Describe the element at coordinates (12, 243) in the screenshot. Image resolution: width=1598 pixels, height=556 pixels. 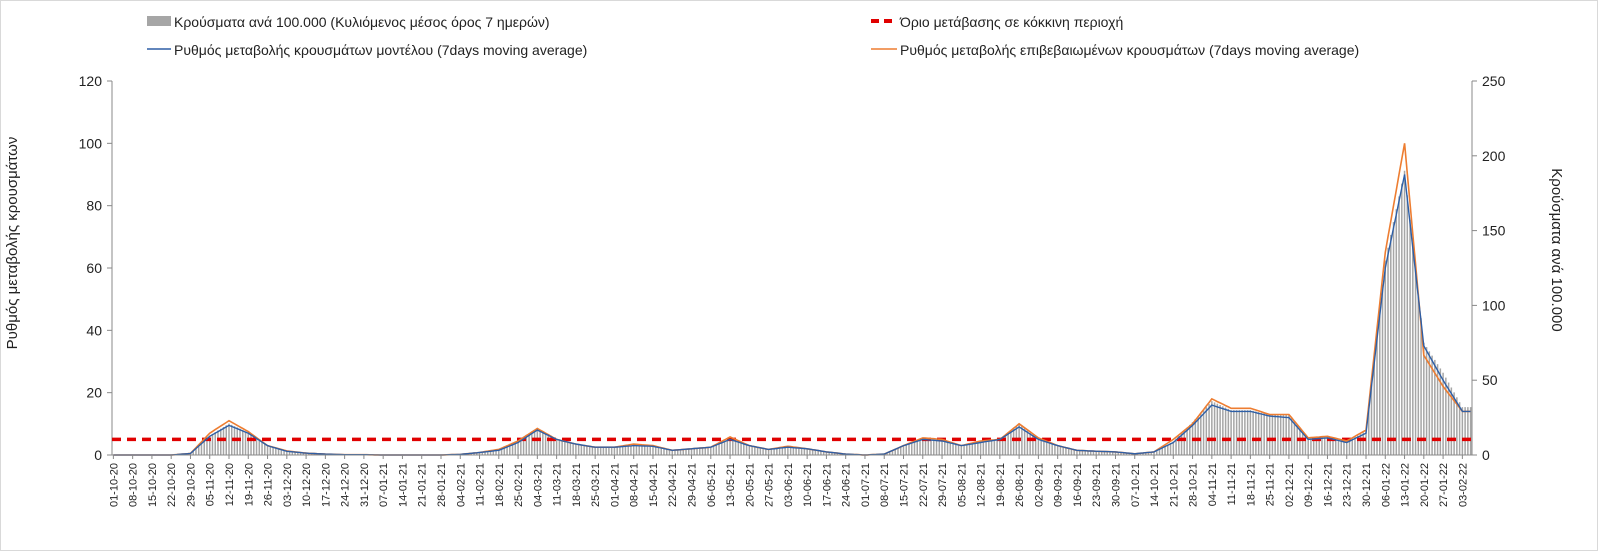
I see `y-axis-left-title: Ρυθμός μεταβολής κρουσμάτων` at that location.